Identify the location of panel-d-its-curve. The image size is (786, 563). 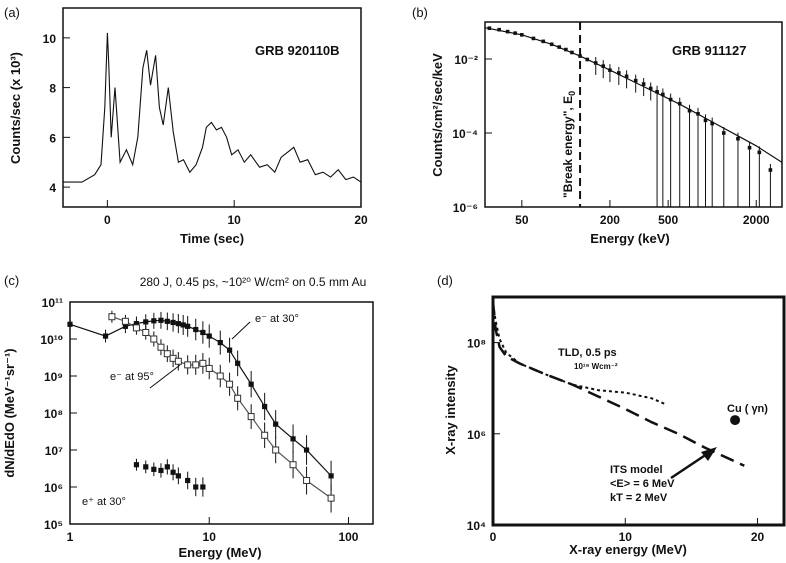
(618, 384).